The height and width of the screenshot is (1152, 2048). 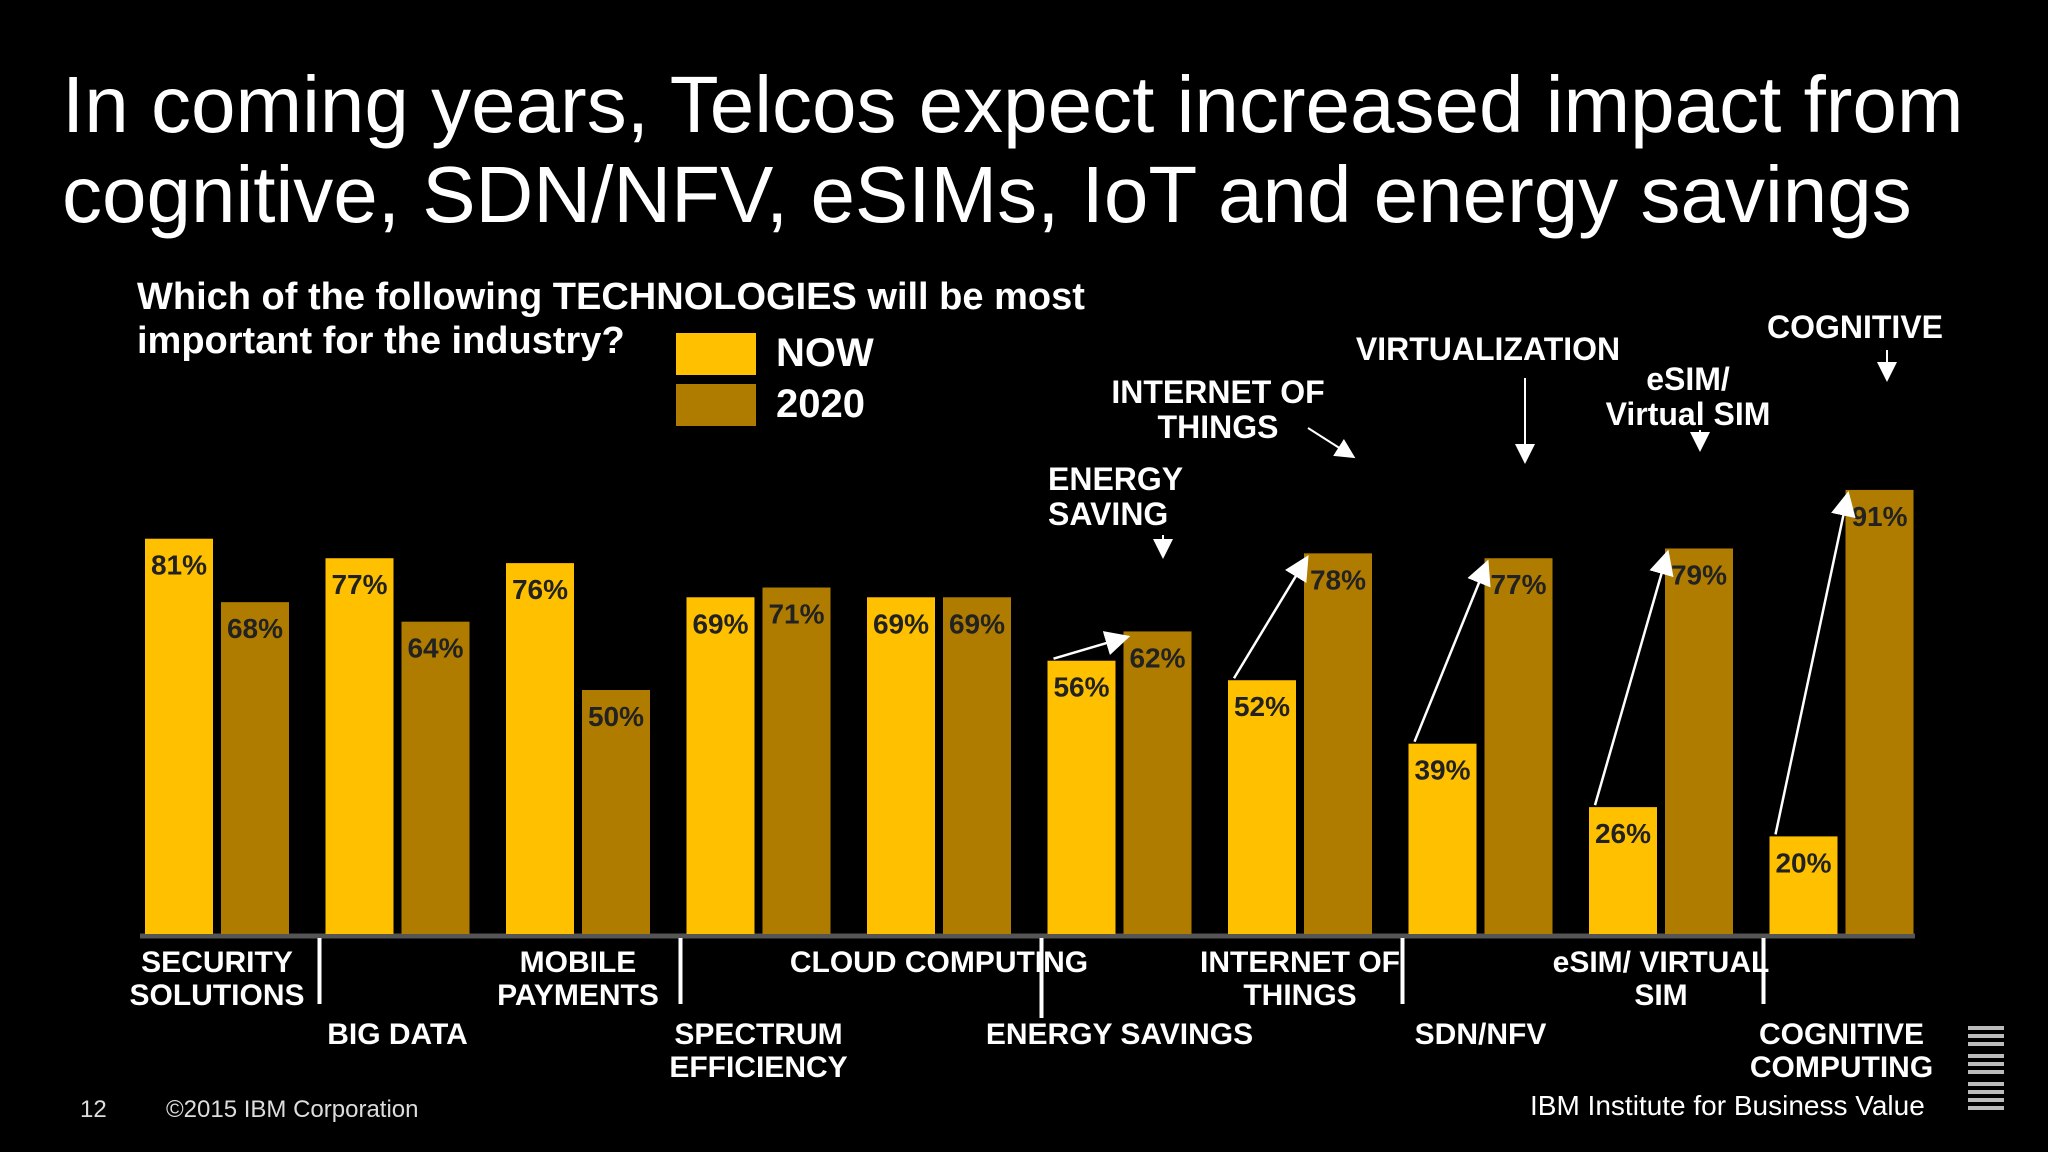 I want to click on data-label-2020: 50%, so click(x=616, y=716).